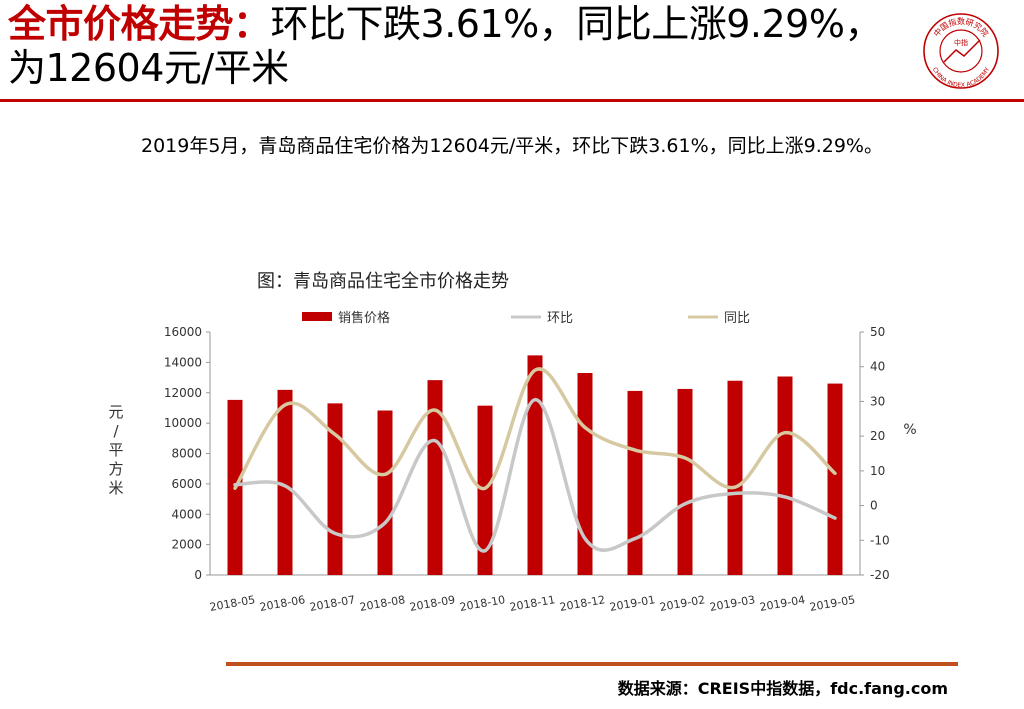  What do you see at coordinates (783, 603) in the screenshot?
I see `x-tick-label-2019-04: 2019-04` at bounding box center [783, 603].